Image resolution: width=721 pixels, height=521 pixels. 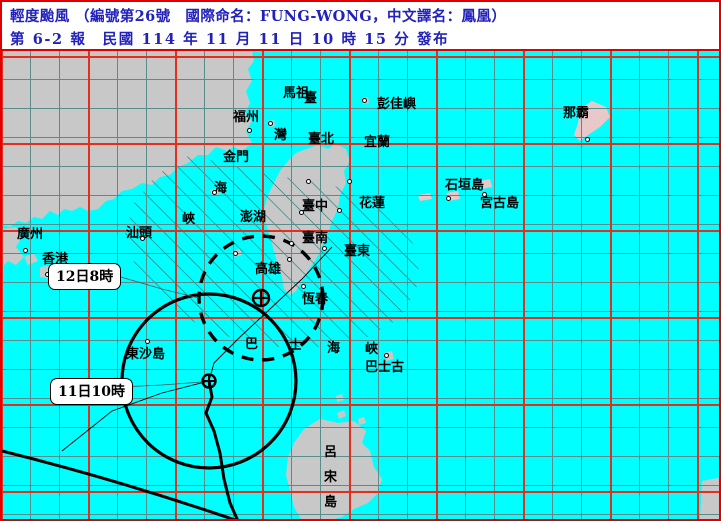 I want to click on place-label: 宮古島, so click(x=500, y=203).